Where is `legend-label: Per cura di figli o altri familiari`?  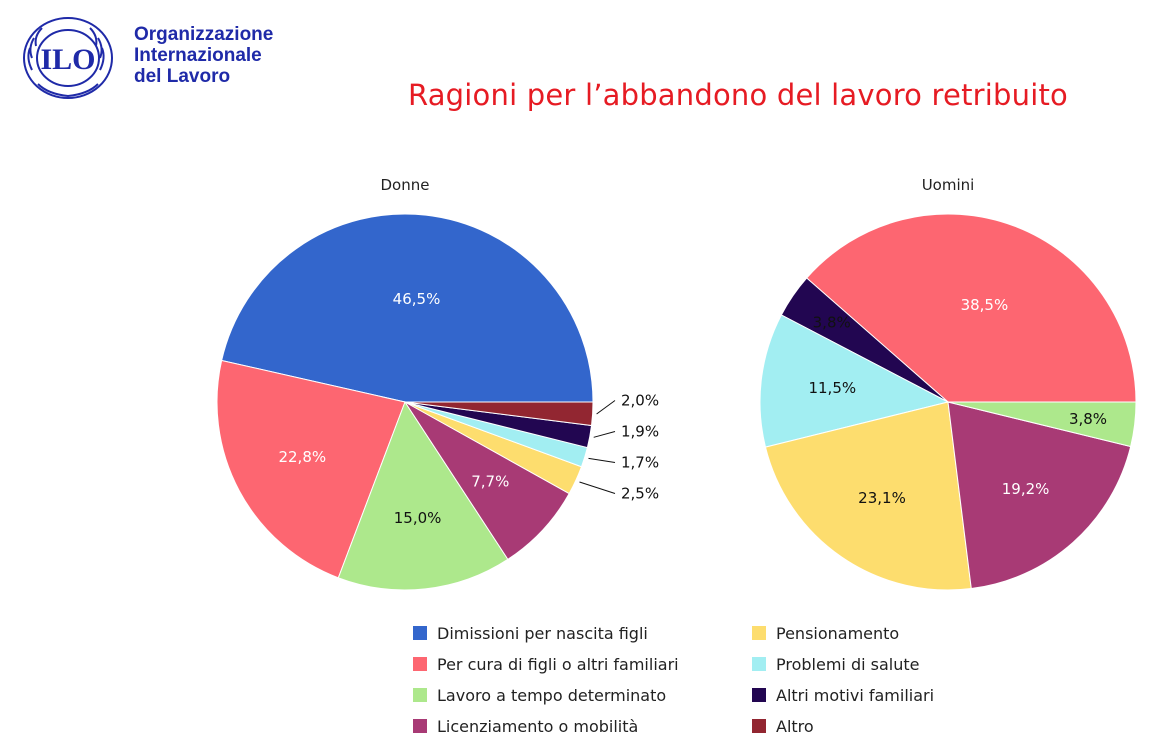
legend-label: Per cura di figli o altri familiari is located at coordinates (558, 664).